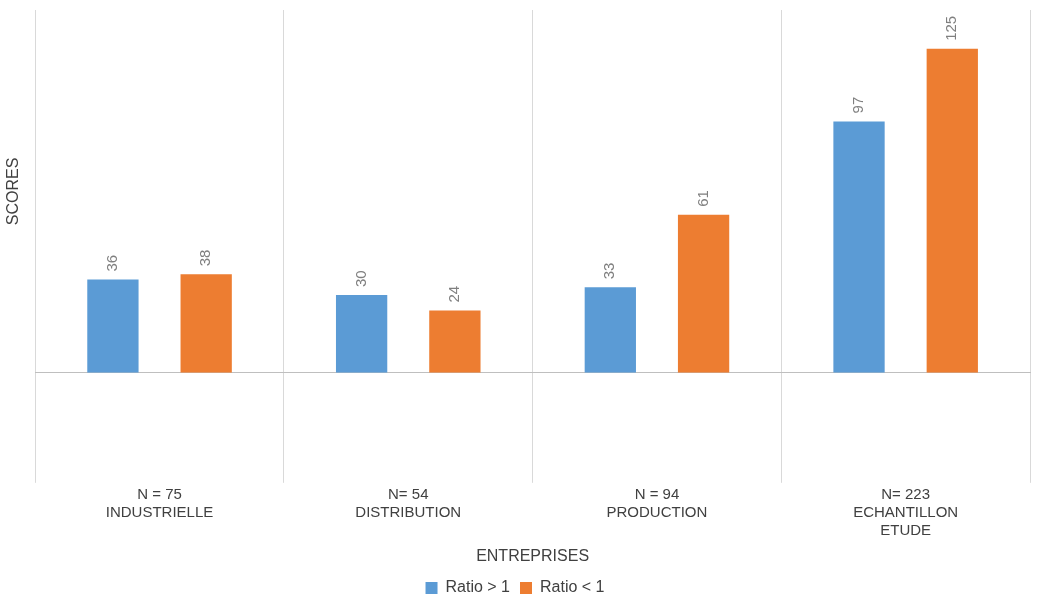 The width and height of the screenshot is (1040, 606). What do you see at coordinates (13, 191) in the screenshot?
I see `y-axis-title: SCORES` at bounding box center [13, 191].